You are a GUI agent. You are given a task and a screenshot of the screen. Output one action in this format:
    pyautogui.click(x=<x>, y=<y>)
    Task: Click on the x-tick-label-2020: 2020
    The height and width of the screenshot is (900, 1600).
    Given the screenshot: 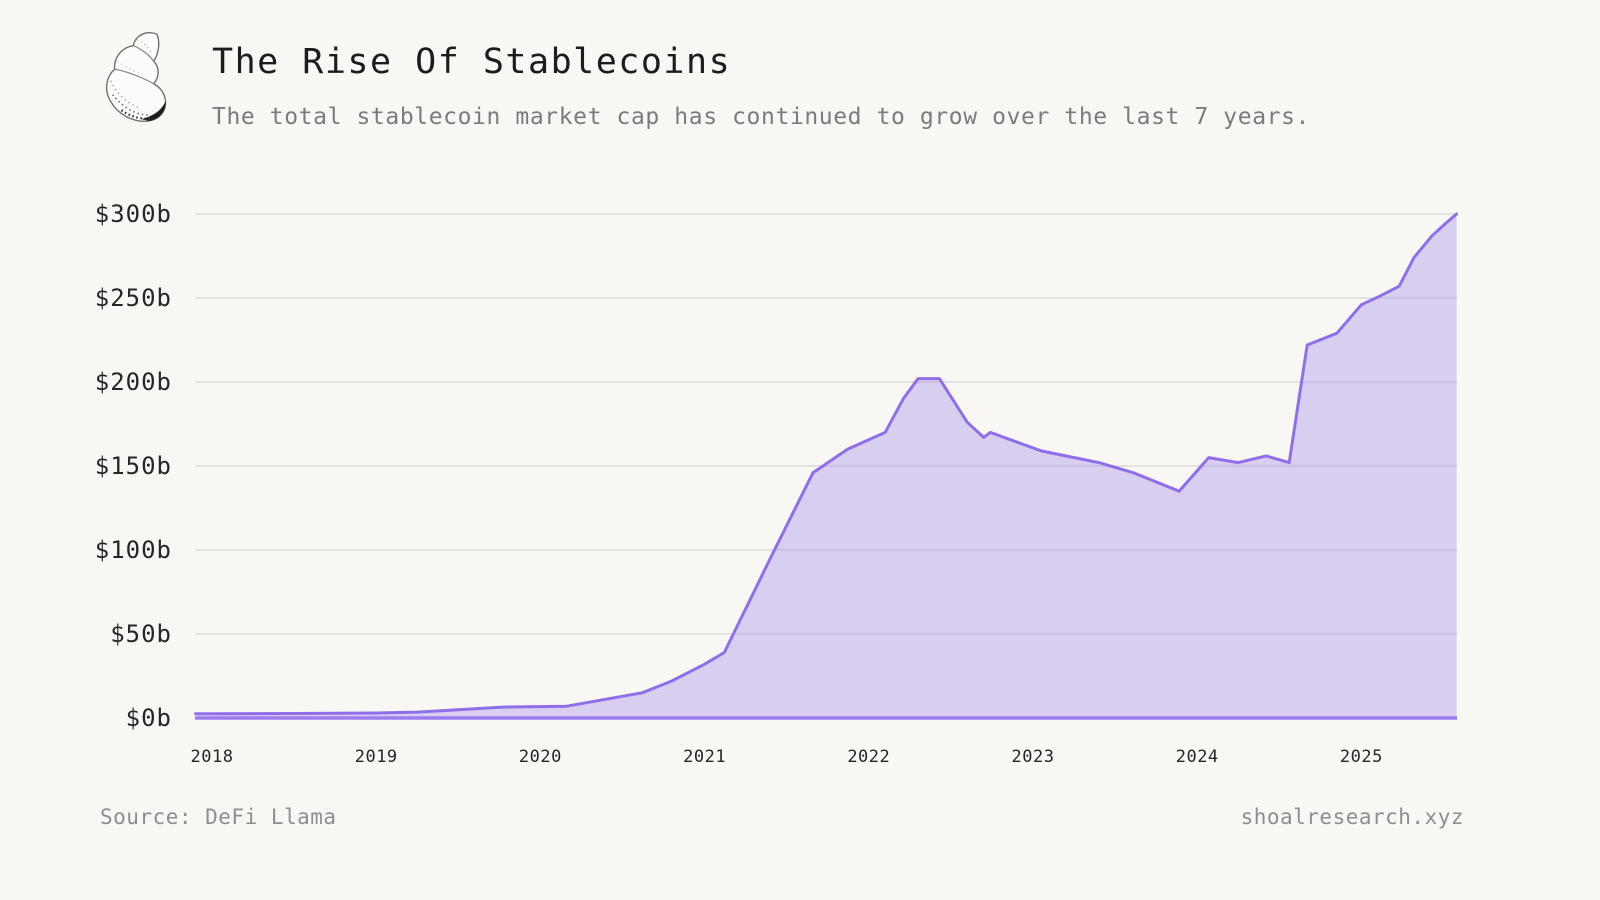 What is the action you would take?
    pyautogui.click(x=540, y=757)
    